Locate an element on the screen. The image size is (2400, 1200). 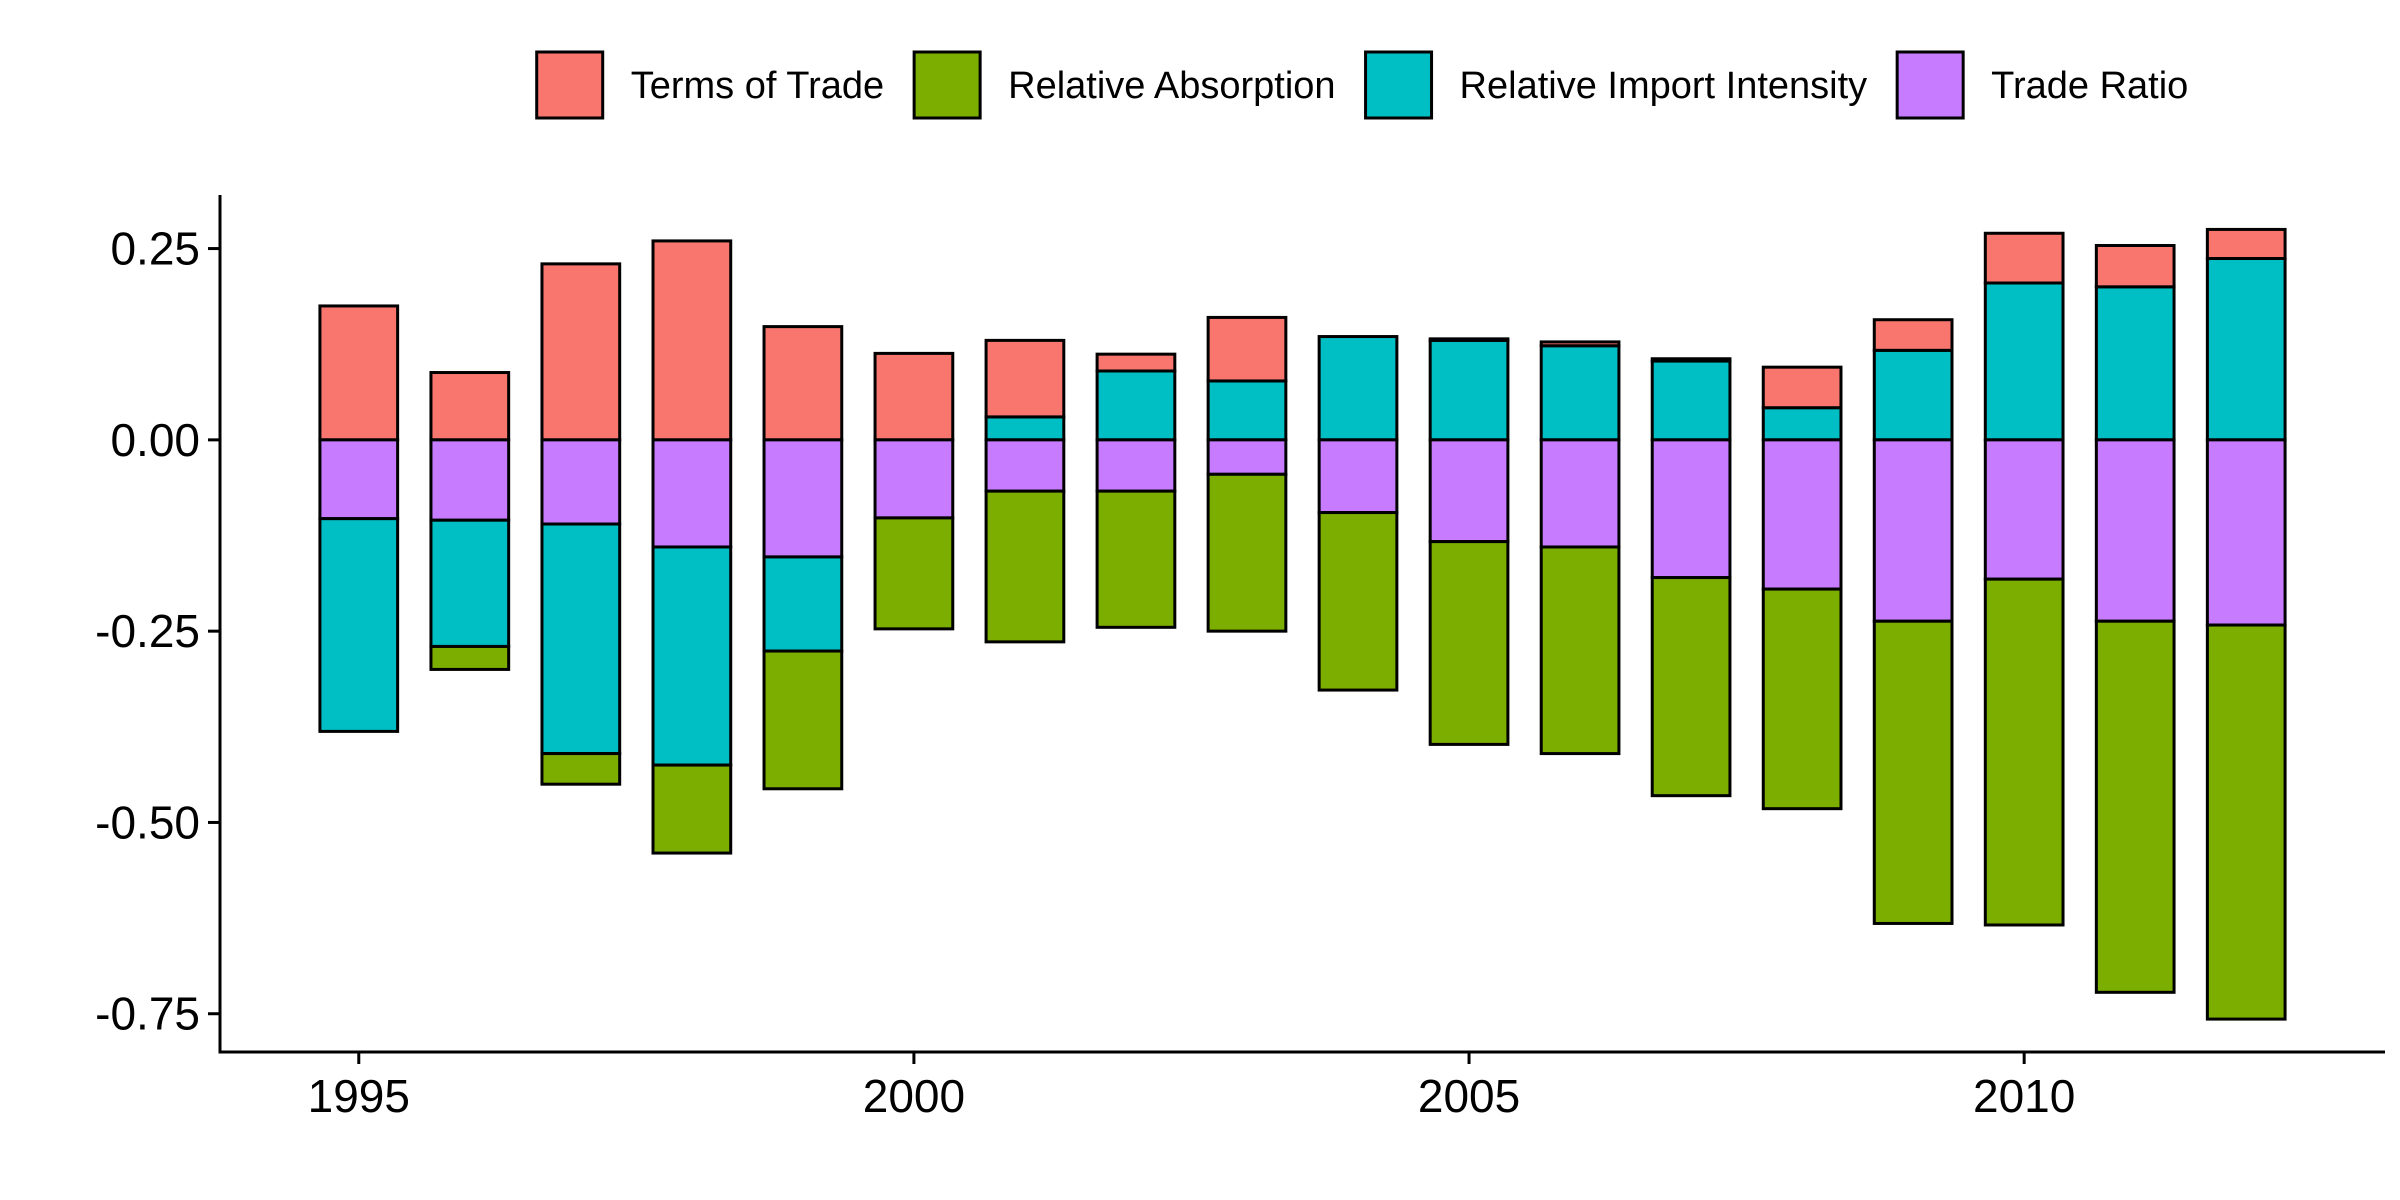
bar-2007-relative-import-intensity is located at coordinates (1691, 400).